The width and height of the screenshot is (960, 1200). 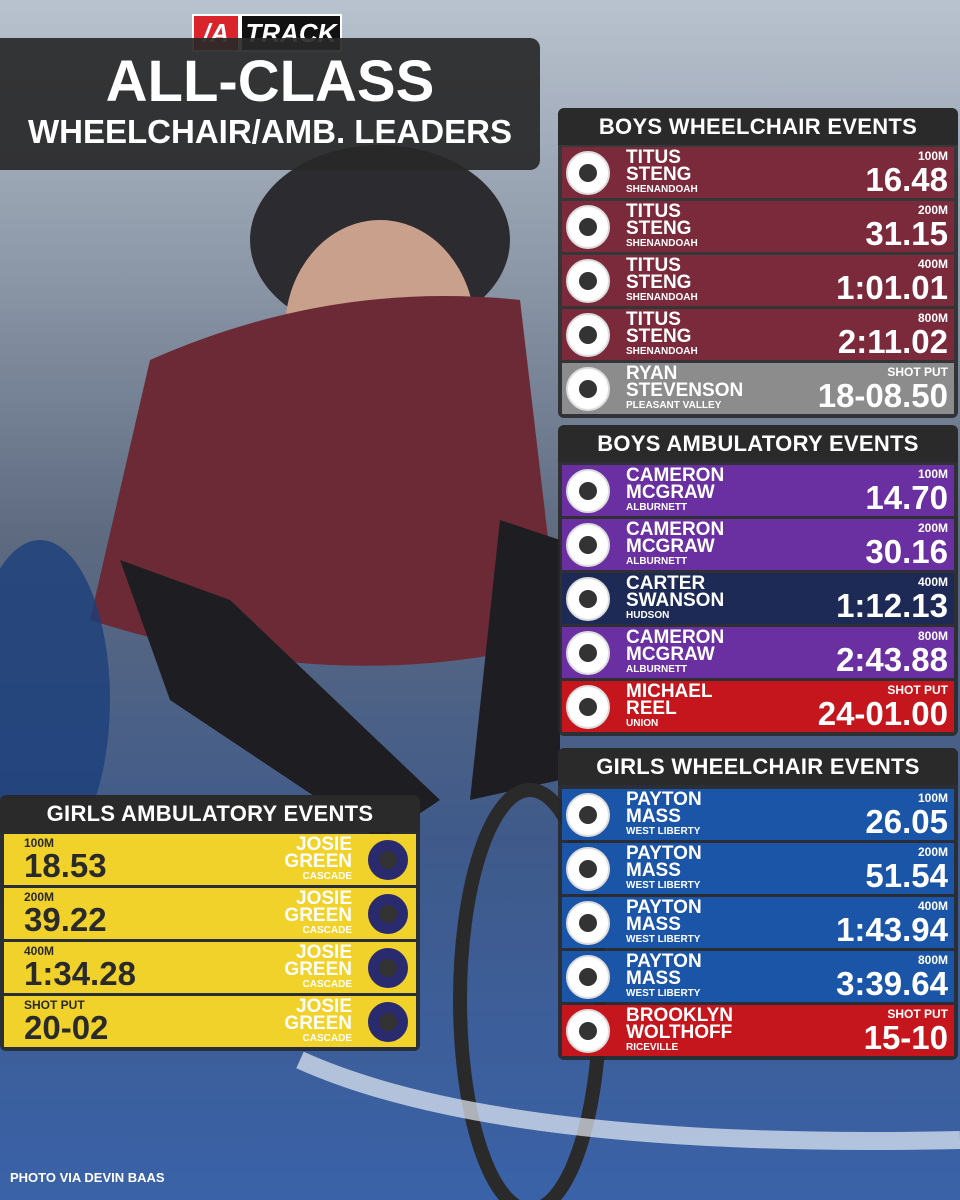 What do you see at coordinates (892, 605) in the screenshot?
I see `mark: 1:12.13` at bounding box center [892, 605].